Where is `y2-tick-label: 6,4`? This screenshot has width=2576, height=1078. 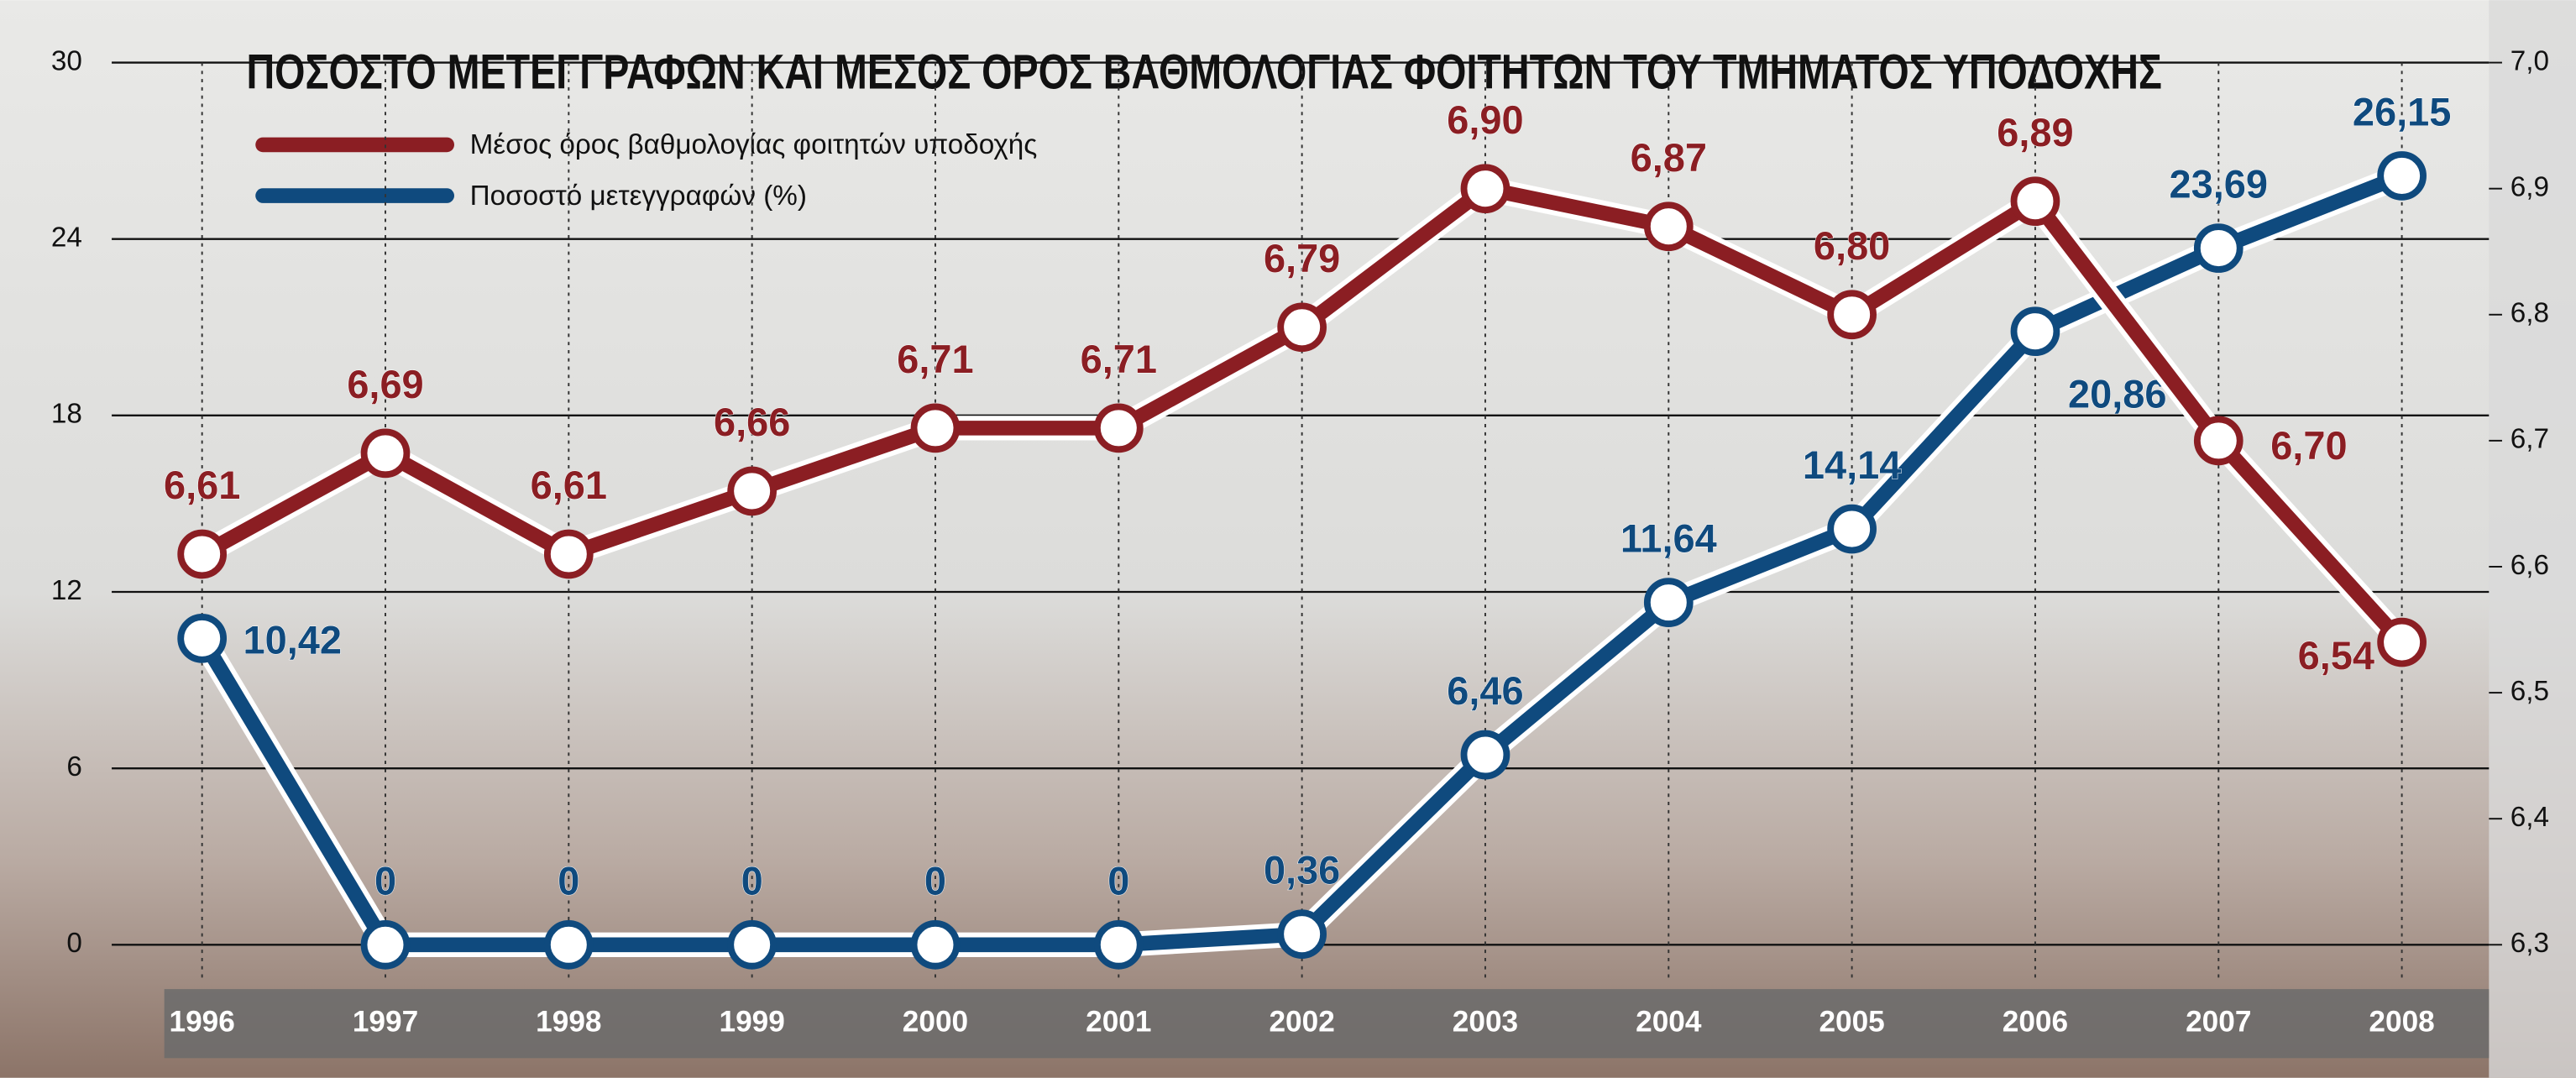
y2-tick-label: 6,4 is located at coordinates (2530, 817).